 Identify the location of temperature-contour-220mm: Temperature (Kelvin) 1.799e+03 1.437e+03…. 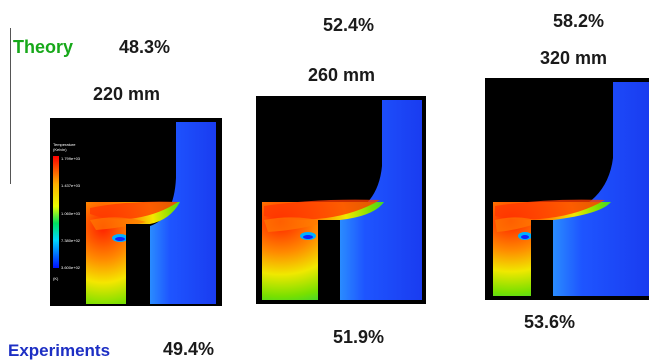
(136, 212).